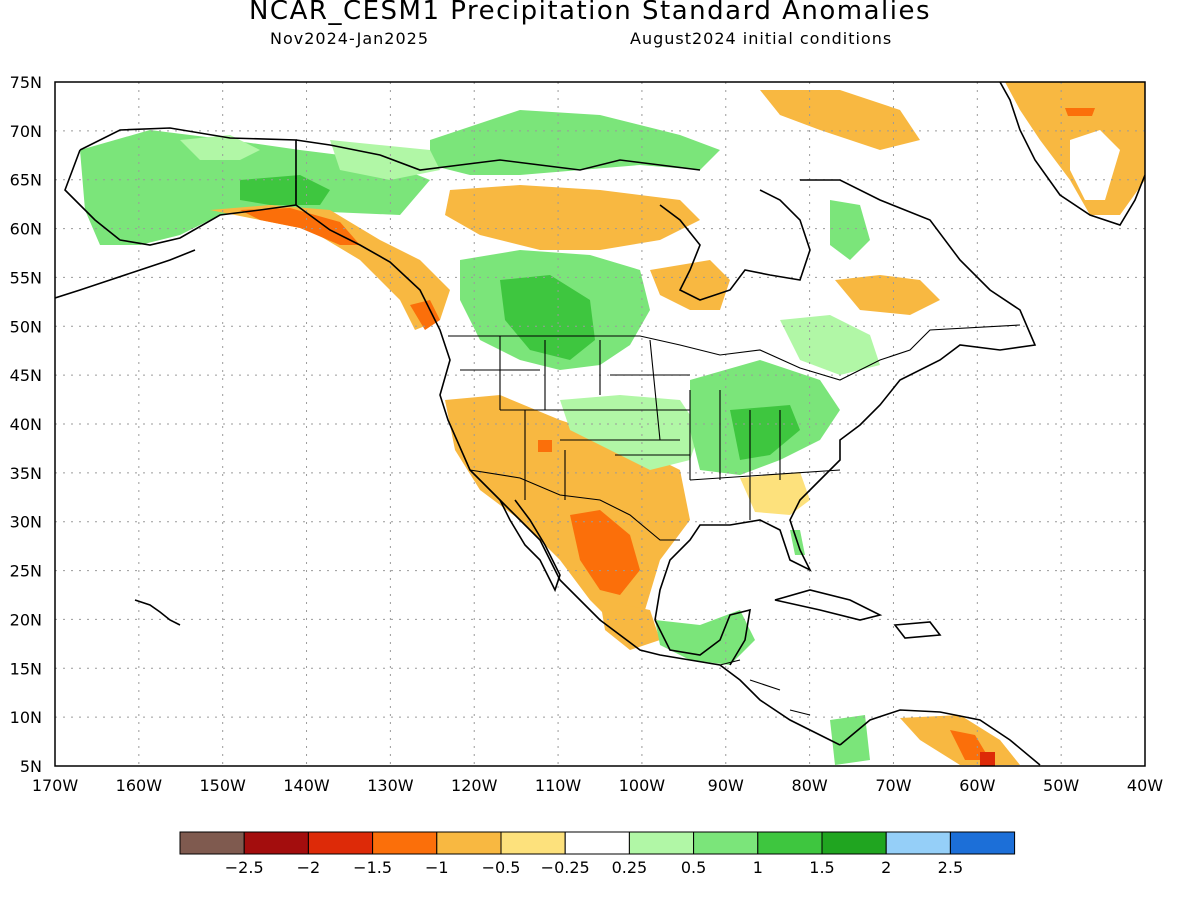  What do you see at coordinates (26, 668) in the screenshot?
I see `lat-tick-label: 15N` at bounding box center [26, 668].